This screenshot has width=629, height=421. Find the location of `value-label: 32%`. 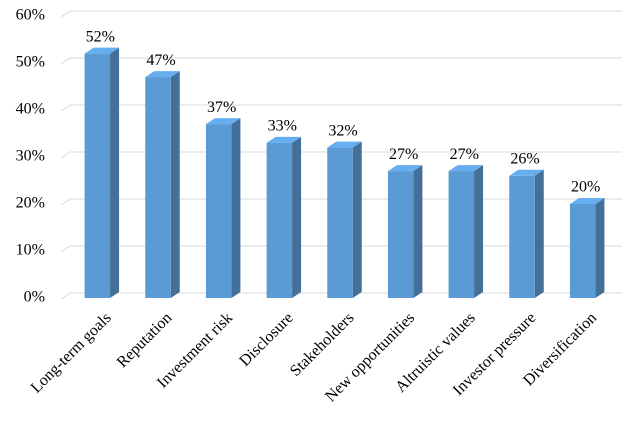

value-label: 32% is located at coordinates (342, 130).